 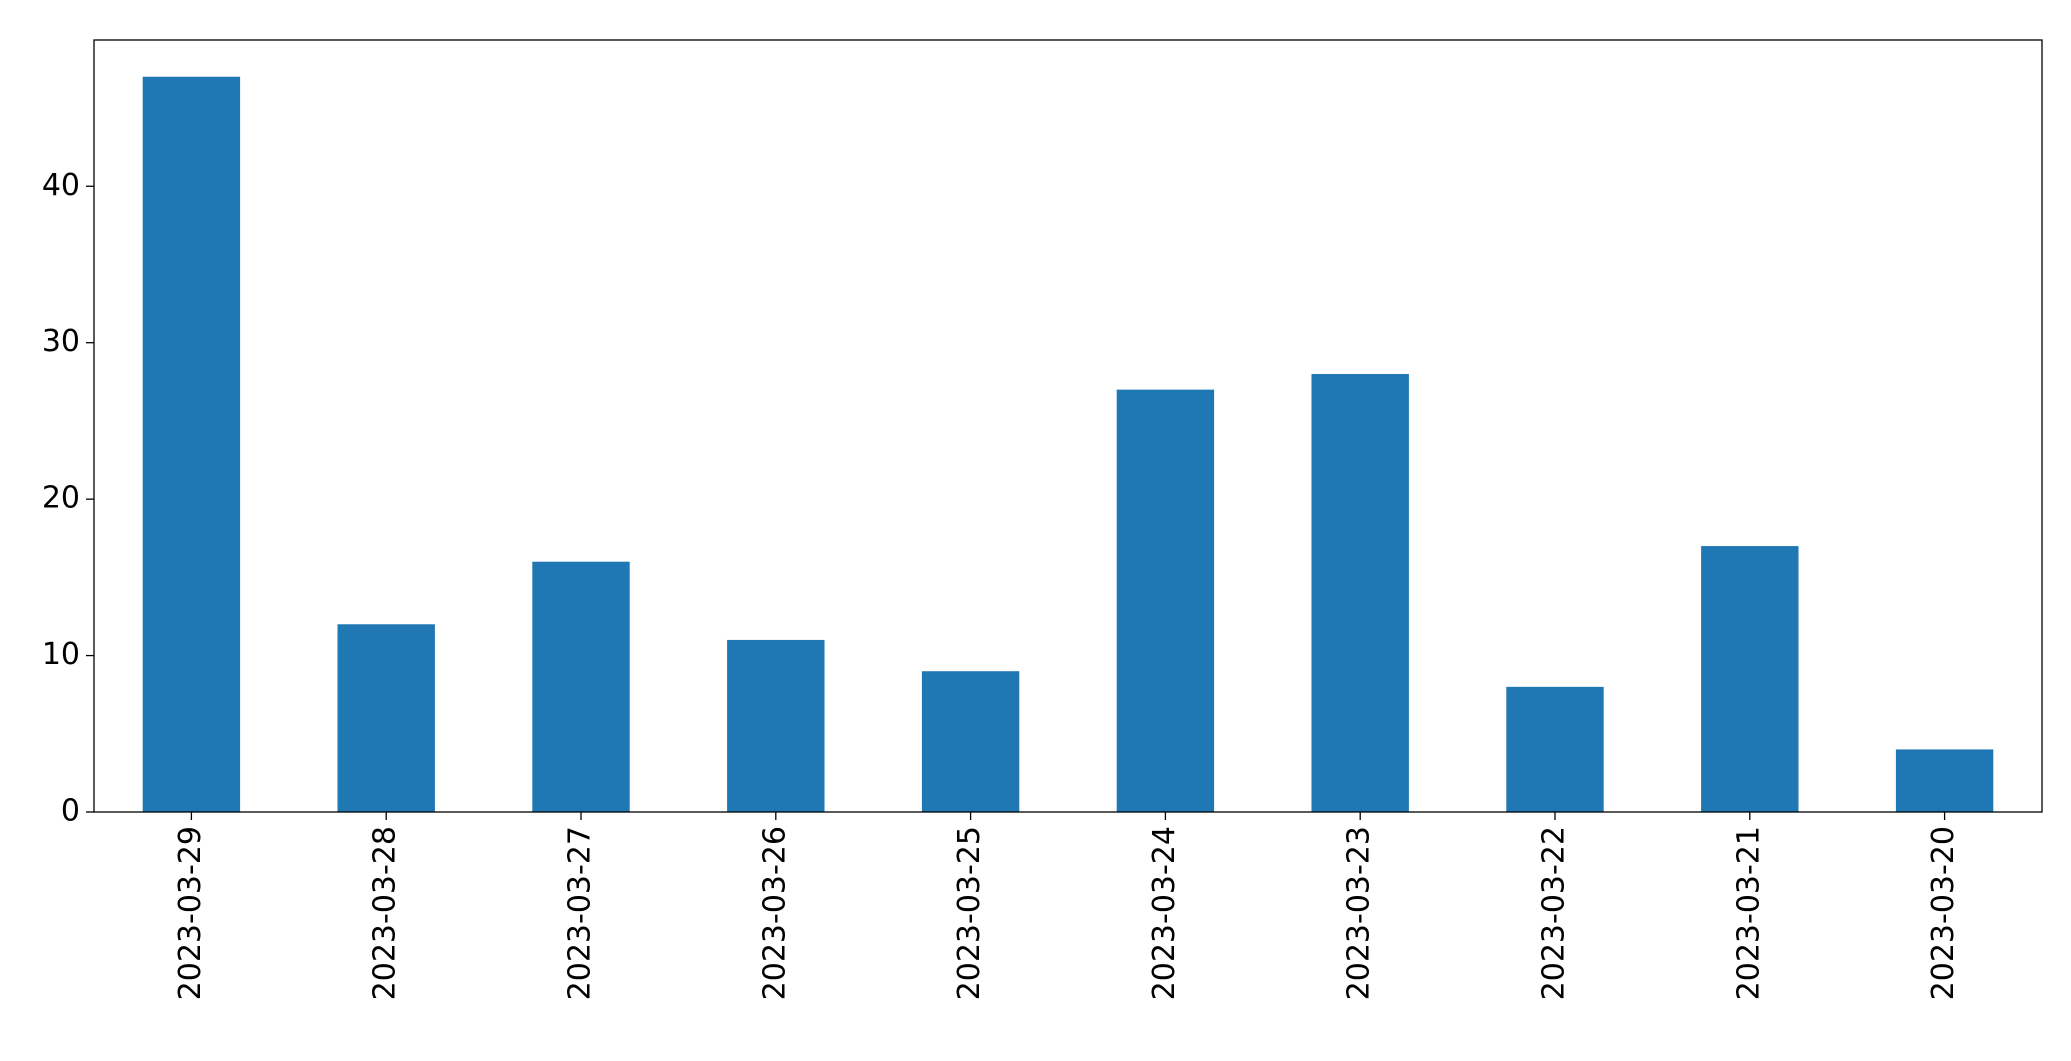 I want to click on x-tick-label: 2023-03-26, so click(x=774, y=913).